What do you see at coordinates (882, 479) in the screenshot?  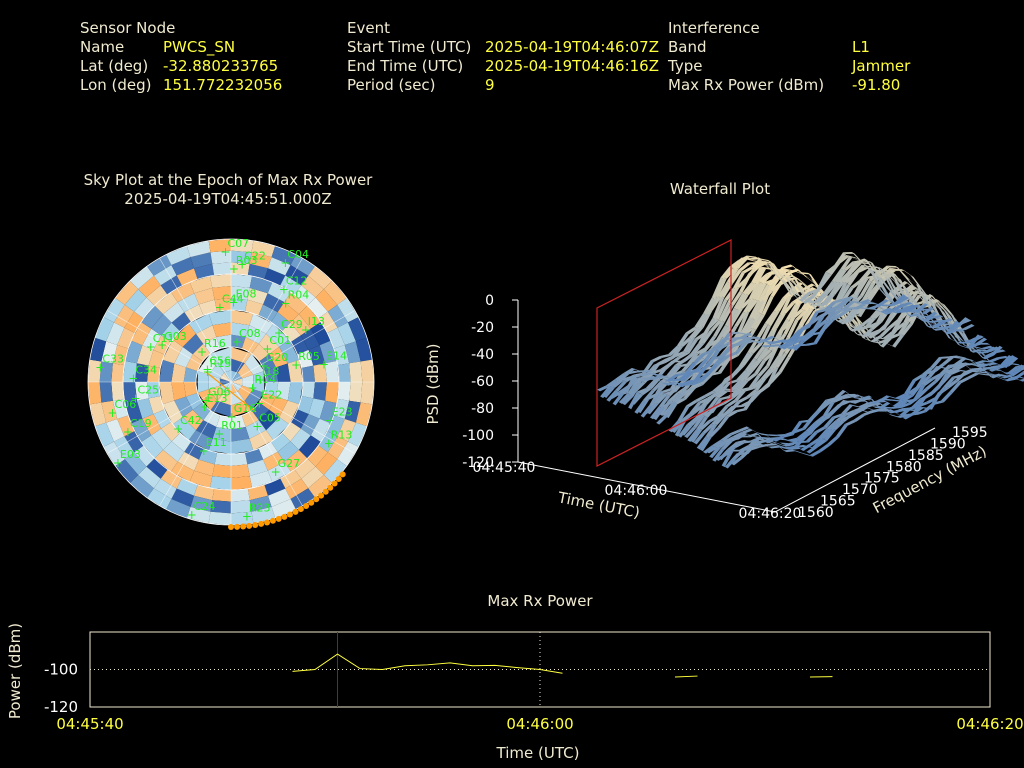 I see `waterfall-y-tick-label: 1575` at bounding box center [882, 479].